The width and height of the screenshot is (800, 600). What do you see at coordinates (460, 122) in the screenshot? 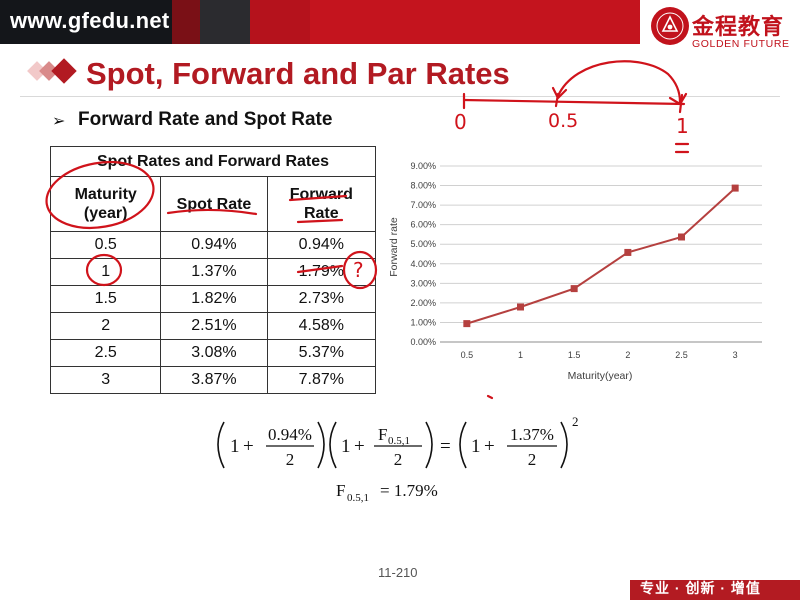
I see `ink-label-zero: 0` at bounding box center [460, 122].